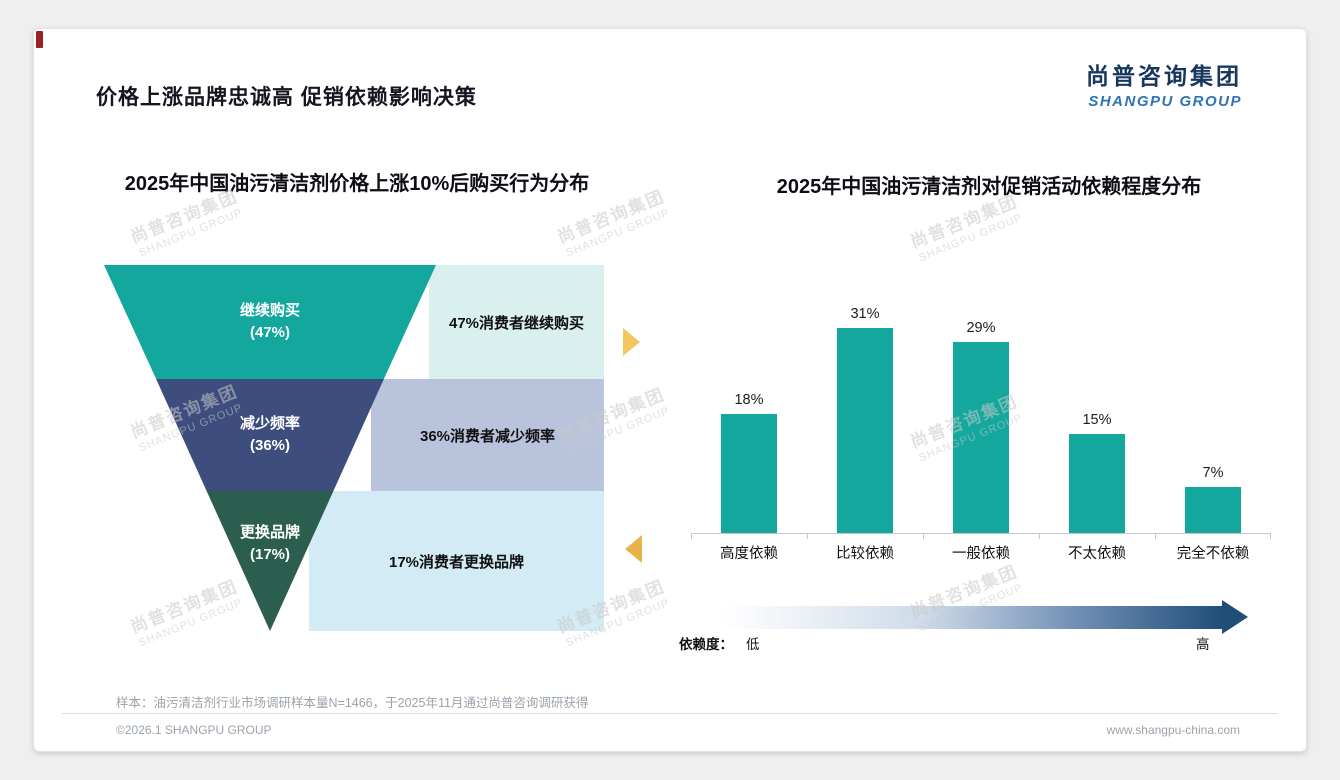 The width and height of the screenshot is (1340, 780). Describe the element at coordinates (269, 424) in the screenshot. I see `funnel-segment-label: 减少频率` at that location.